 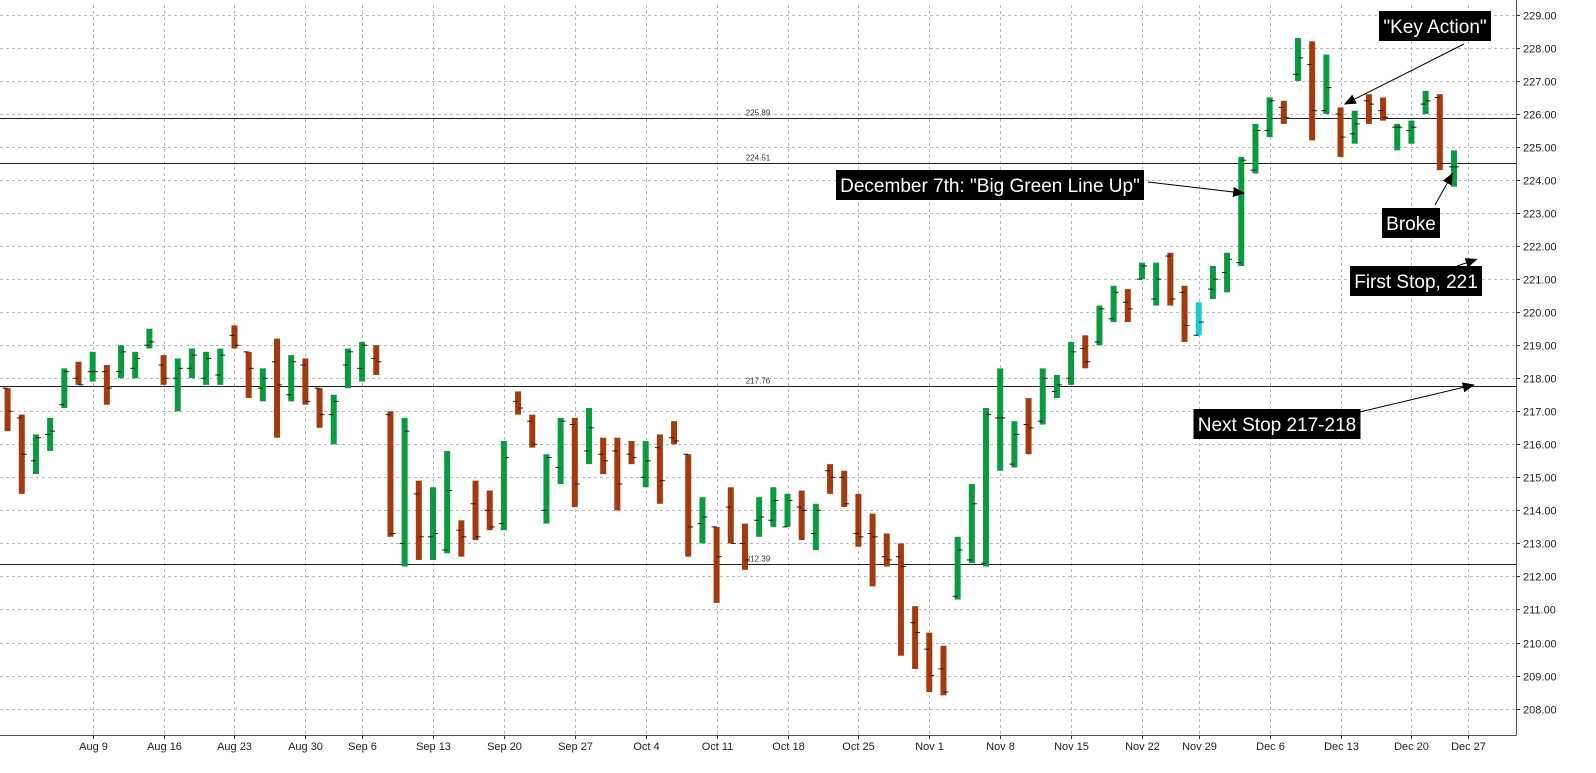 What do you see at coordinates (1540, 17) in the screenshot?
I see `y-tick-label: 229.00` at bounding box center [1540, 17].